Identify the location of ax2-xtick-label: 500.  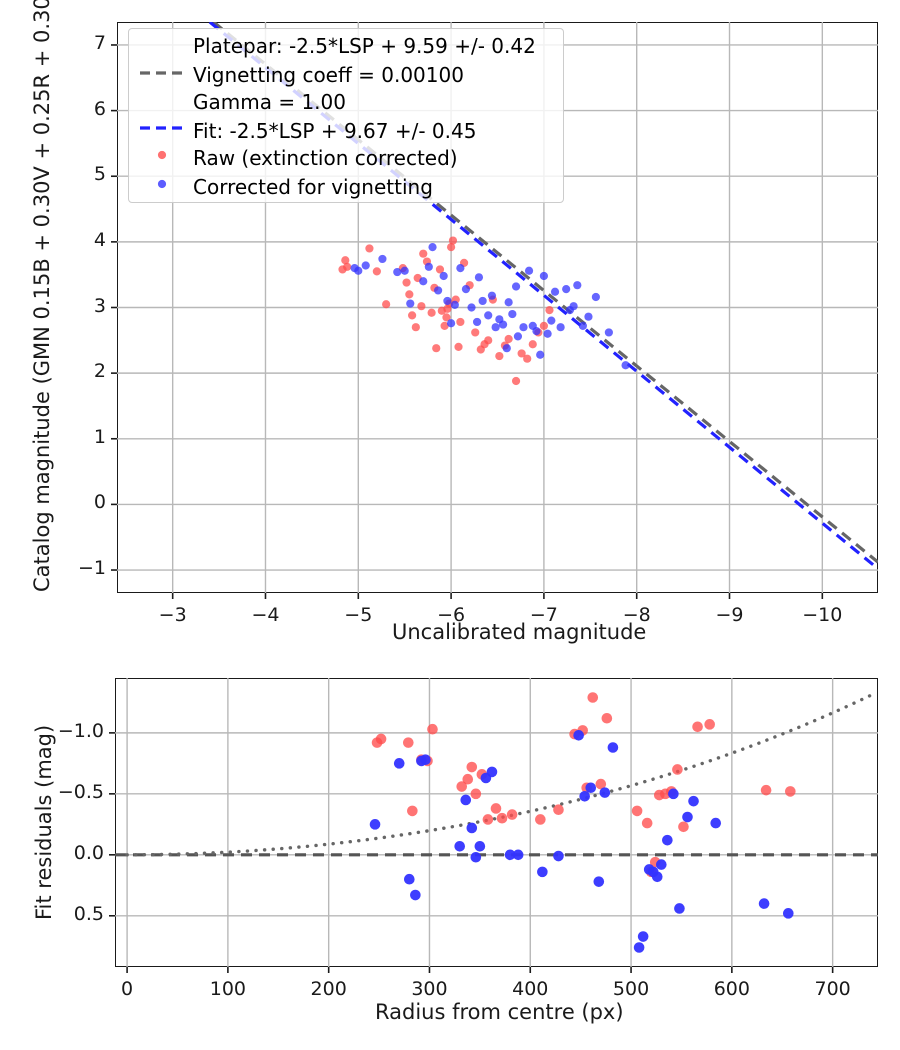
(631, 989).